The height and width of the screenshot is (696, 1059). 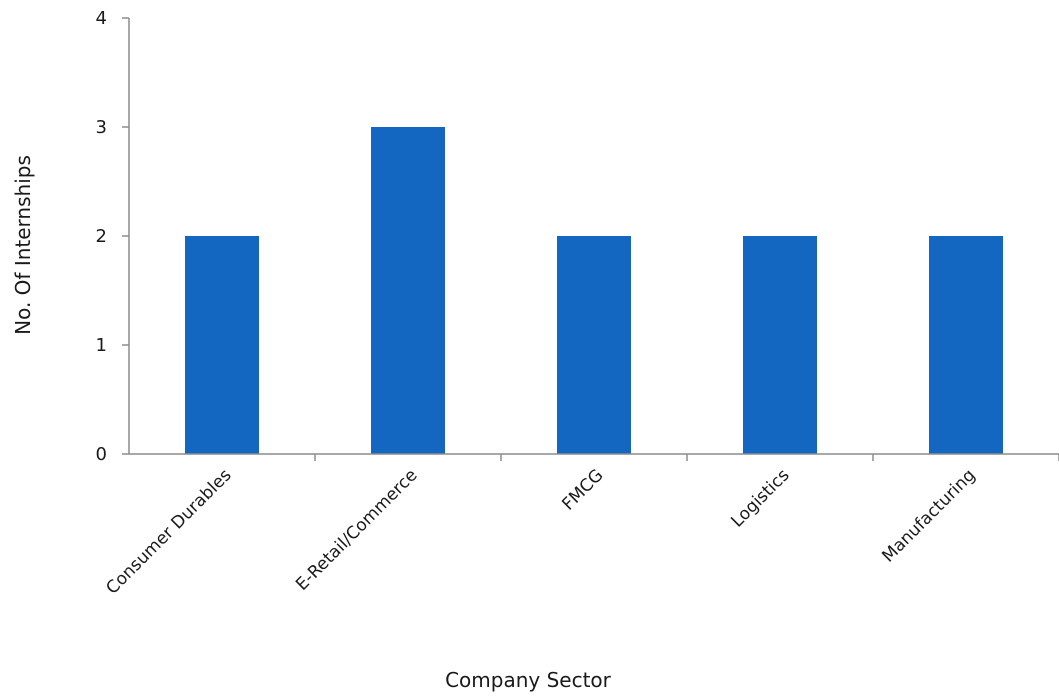 I want to click on y-tick-label: 0, so click(x=101, y=454).